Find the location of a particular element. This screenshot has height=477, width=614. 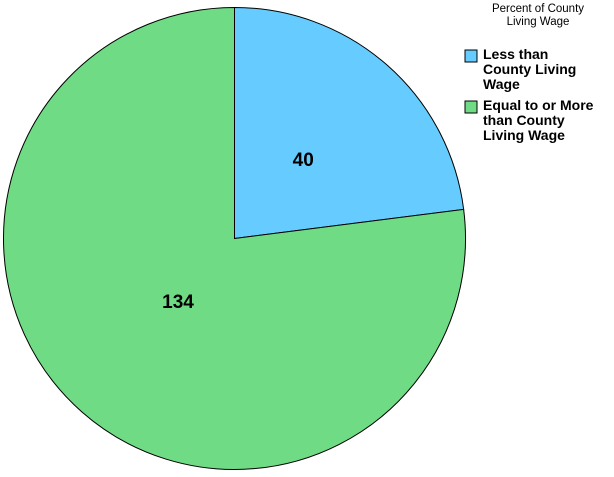

legend-title-line: Living Wage is located at coordinates (538, 22).